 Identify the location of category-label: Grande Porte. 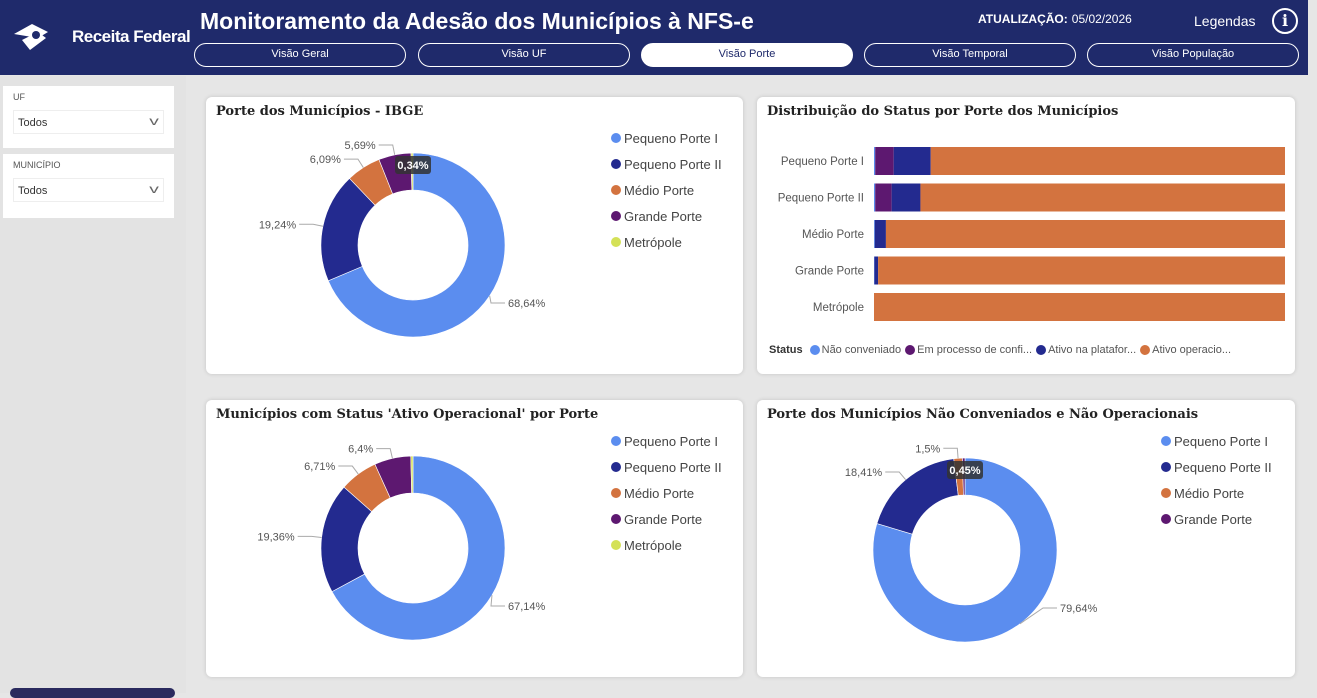
(829, 272).